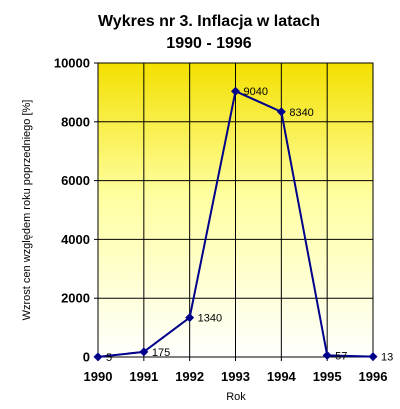  What do you see at coordinates (373, 376) in the screenshot?
I see `x-tick-label: 1996` at bounding box center [373, 376].